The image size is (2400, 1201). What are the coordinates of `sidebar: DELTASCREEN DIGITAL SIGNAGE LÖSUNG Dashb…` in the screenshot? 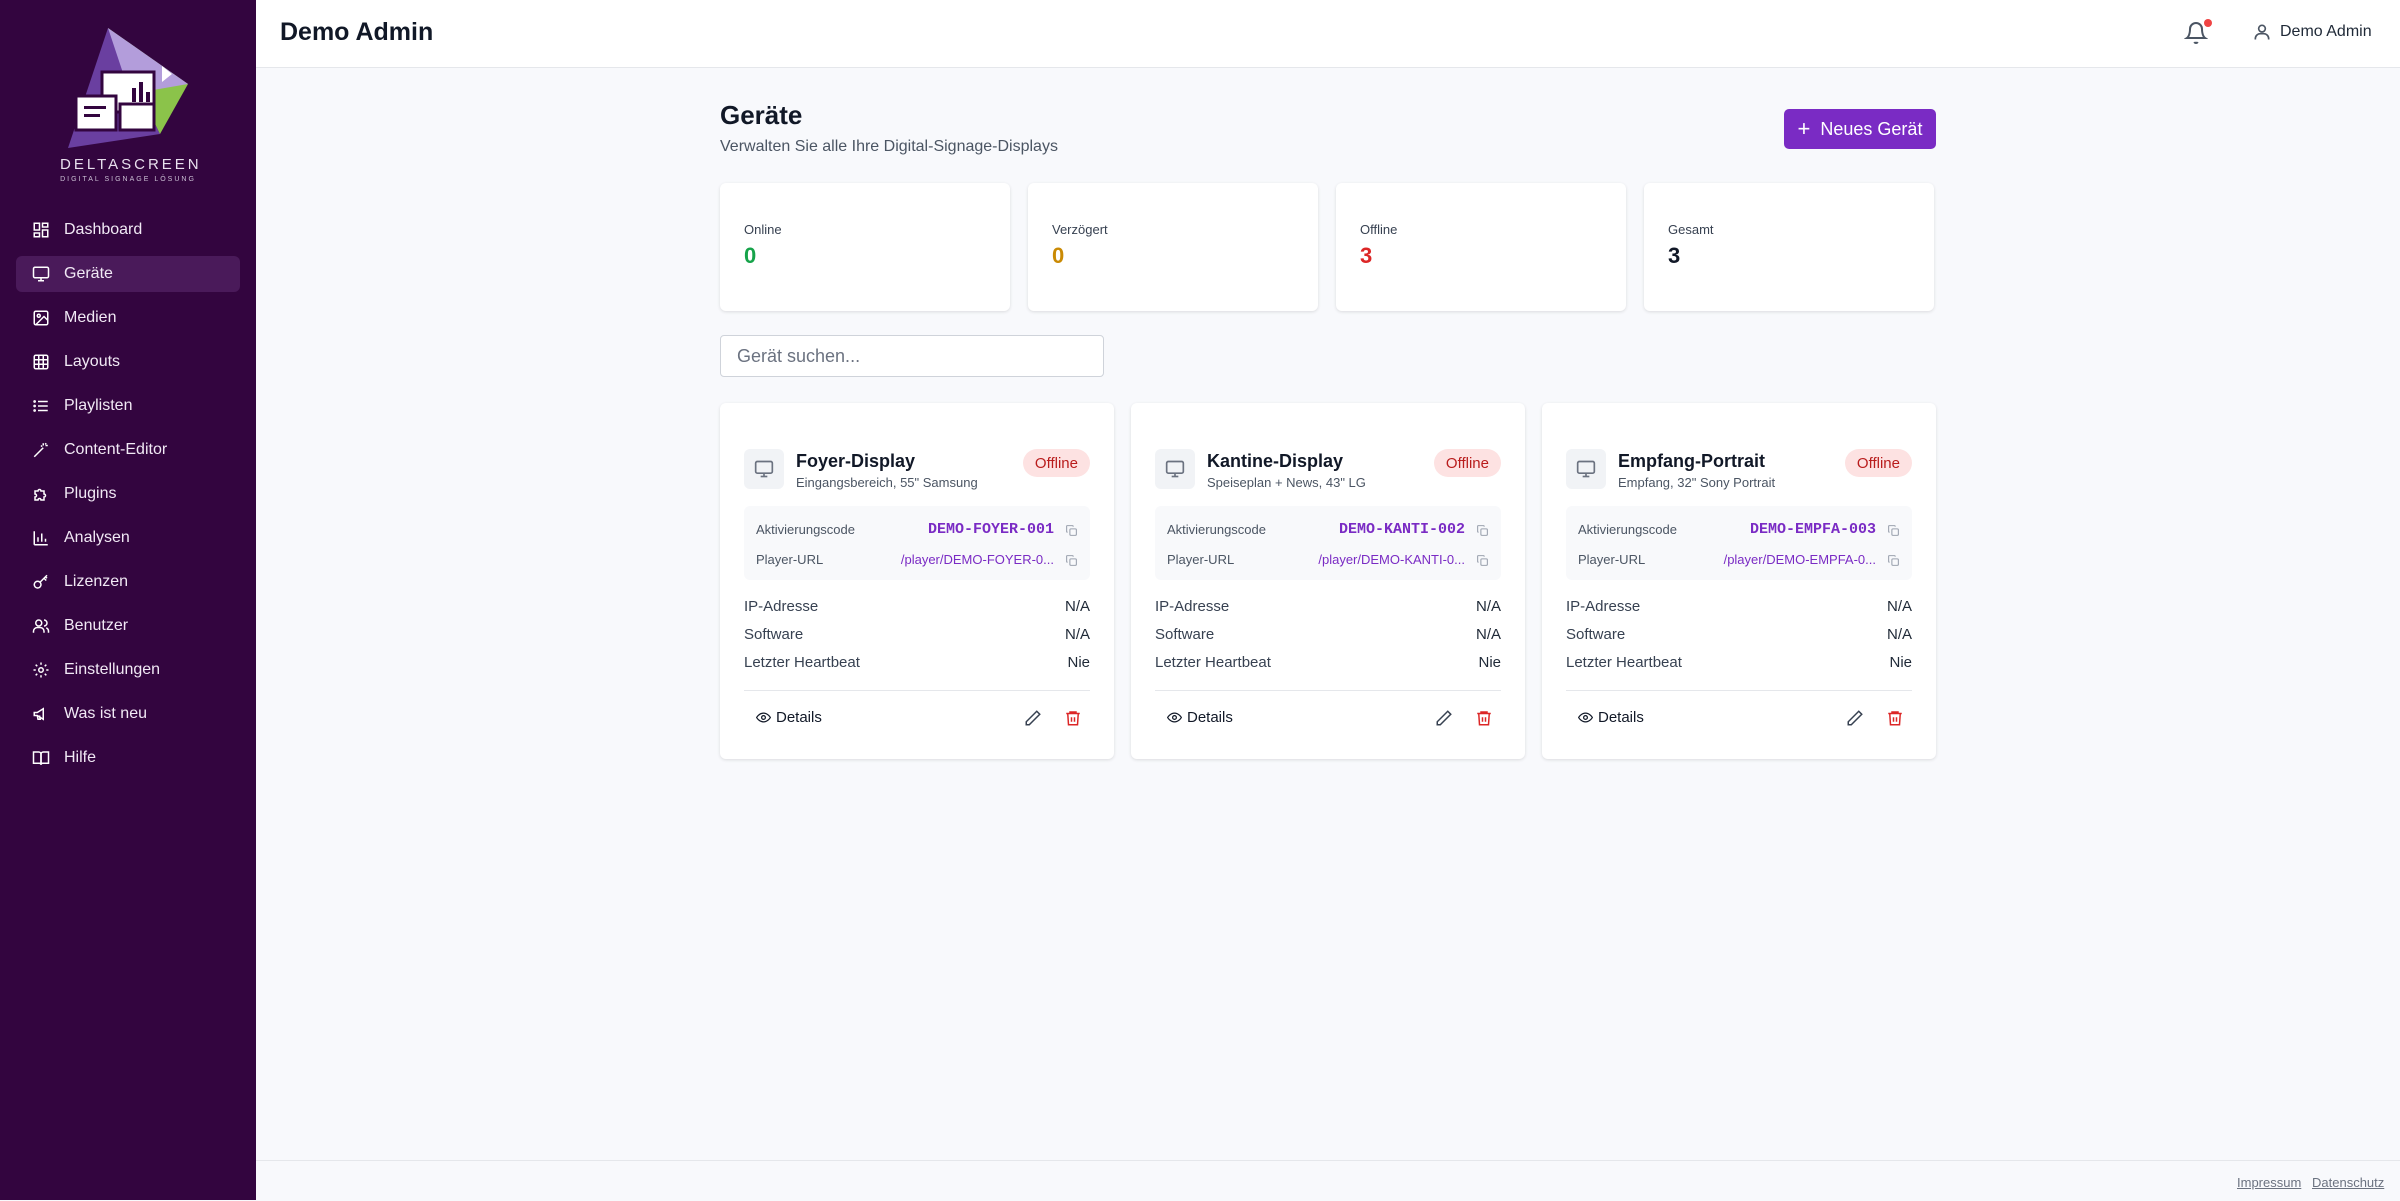 It's located at (128, 600).